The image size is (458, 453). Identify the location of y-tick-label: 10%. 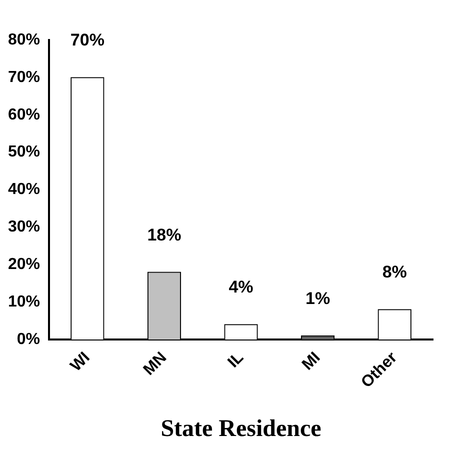
(24, 301).